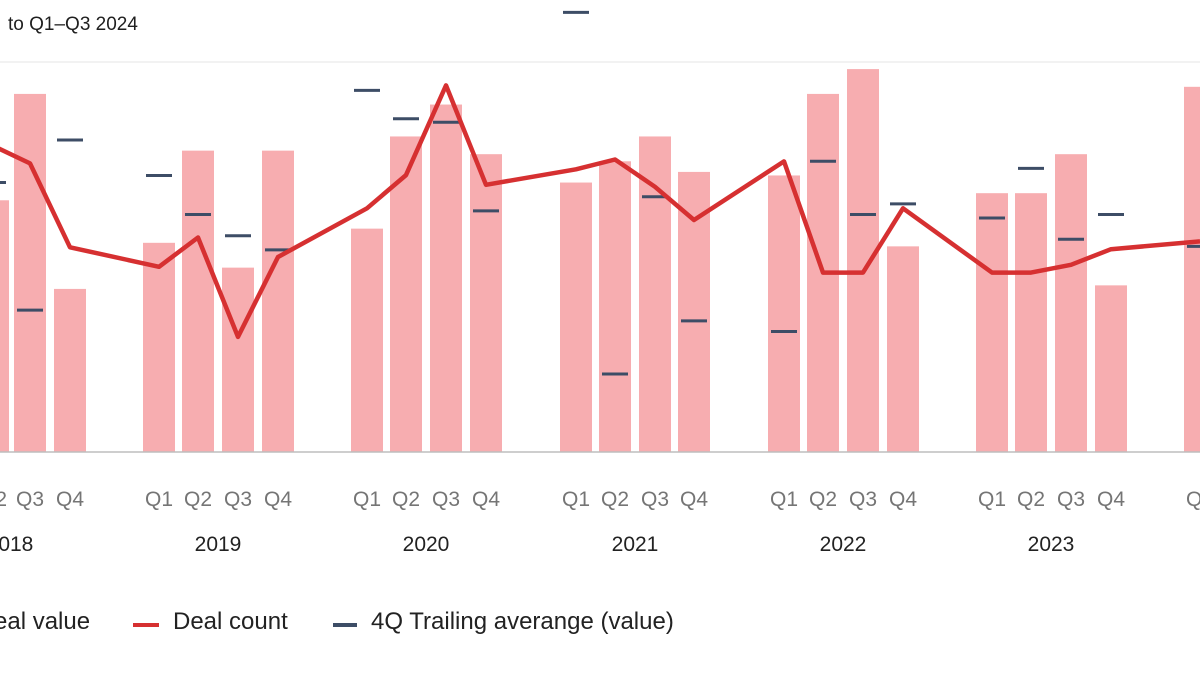 The width and height of the screenshot is (1200, 675). Describe the element at coordinates (345, 625) in the screenshot. I see `legend-dash-swatch` at that location.